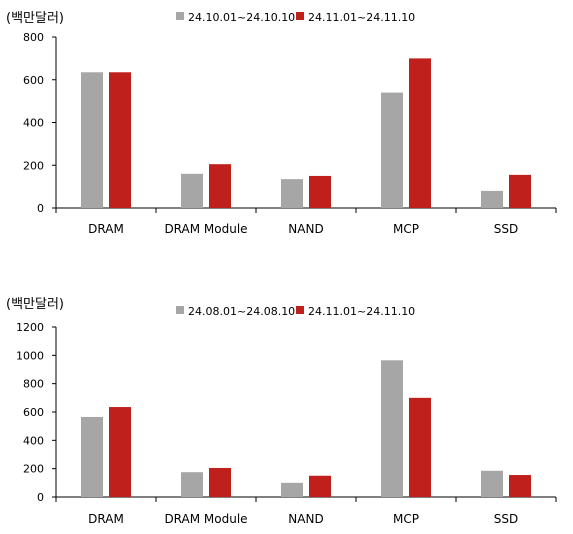 The height and width of the screenshot is (534, 573). Describe the element at coordinates (30, 327) in the screenshot. I see `y-tick-label: 1200` at that location.